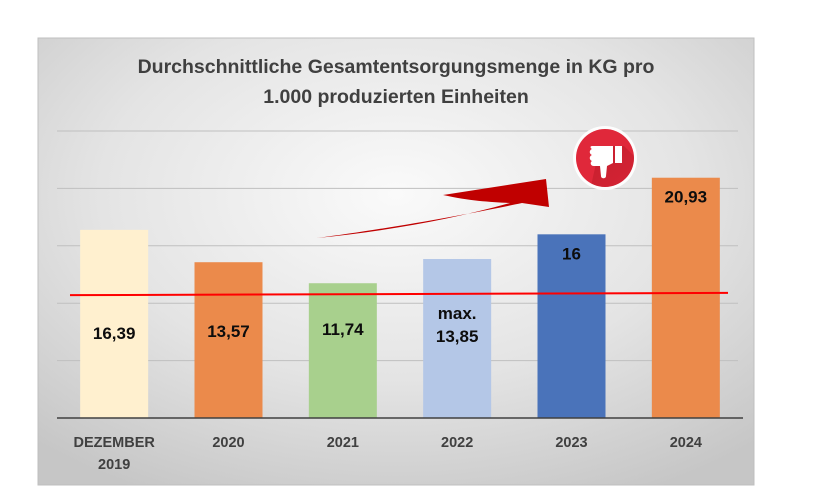 This screenshot has height=501, width=821. I want to click on reference-line, so click(399, 294).